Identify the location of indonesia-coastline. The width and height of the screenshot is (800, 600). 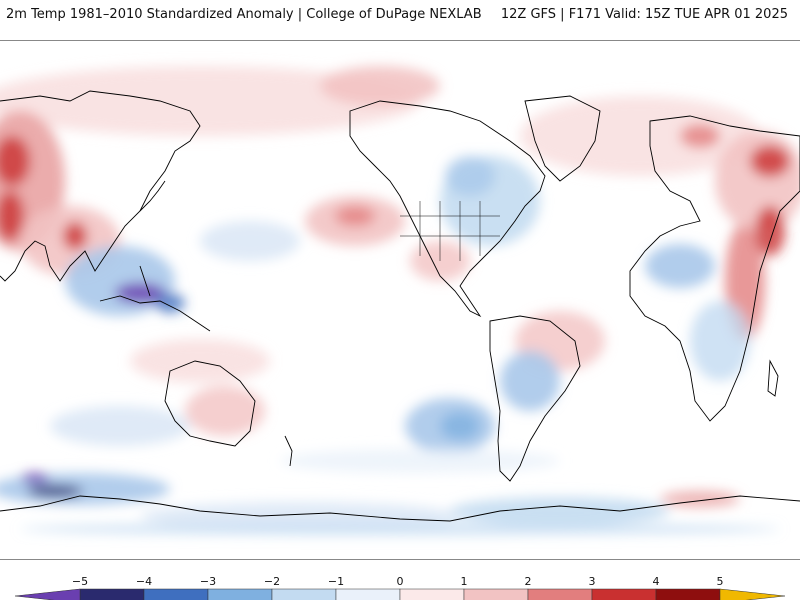
(155, 313).